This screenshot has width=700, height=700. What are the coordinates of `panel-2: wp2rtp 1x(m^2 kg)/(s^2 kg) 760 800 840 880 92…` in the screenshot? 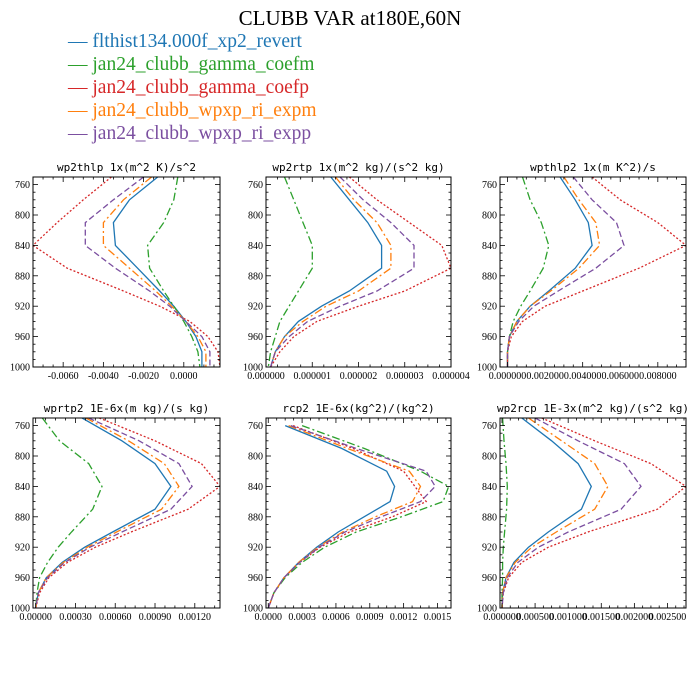 It's located at (356, 271).